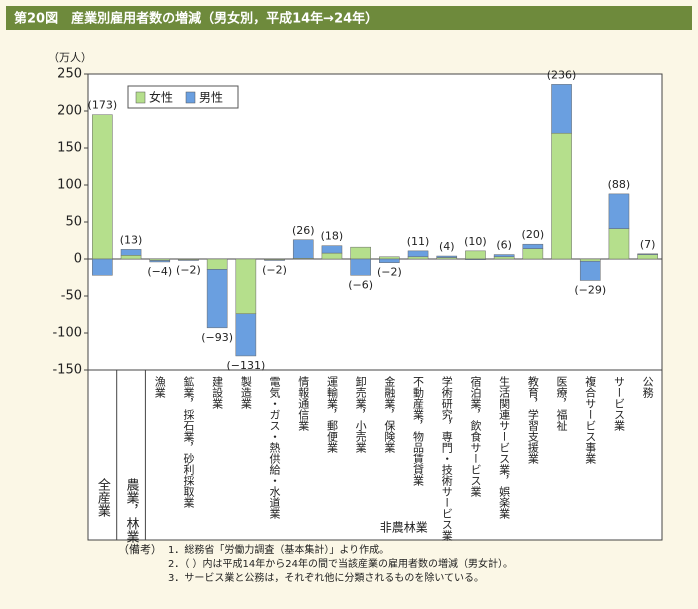 The image size is (698, 609). What do you see at coordinates (303, 230) in the screenshot?
I see `total-label: (26)` at bounding box center [303, 230].